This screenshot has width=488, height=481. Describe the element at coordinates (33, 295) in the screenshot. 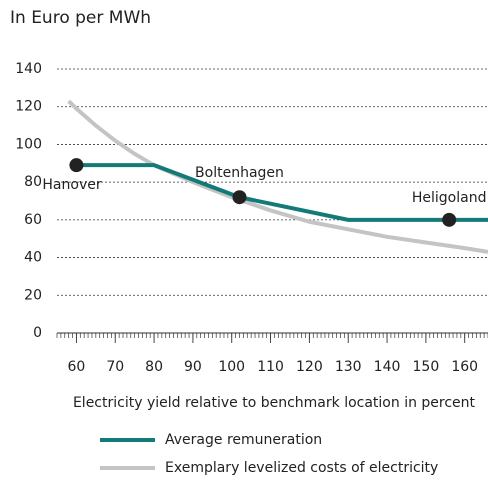

I see `y-tick-label: 20` at that location.